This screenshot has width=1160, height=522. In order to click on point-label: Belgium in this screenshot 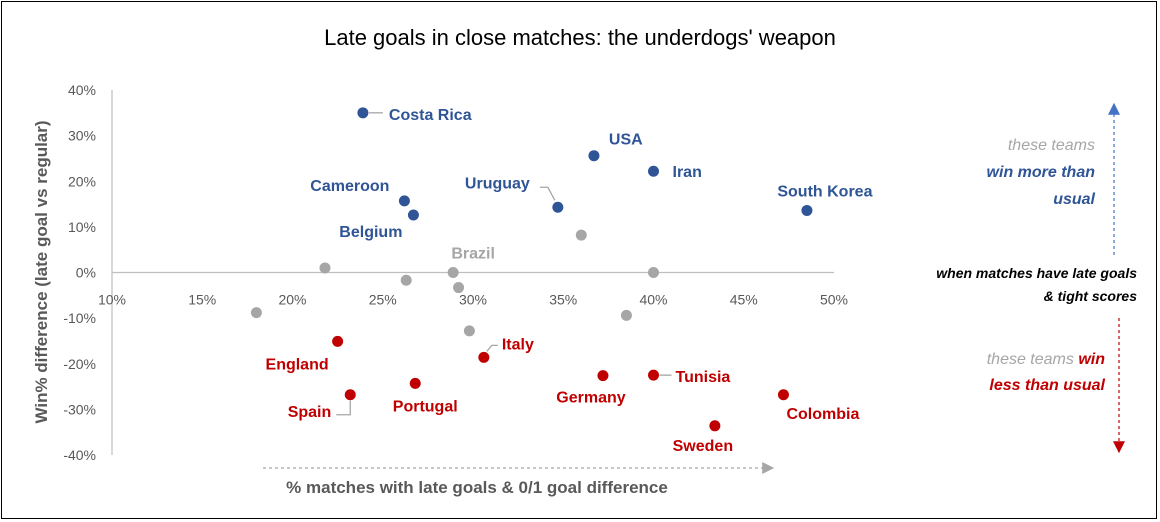, I will do `click(370, 232)`.